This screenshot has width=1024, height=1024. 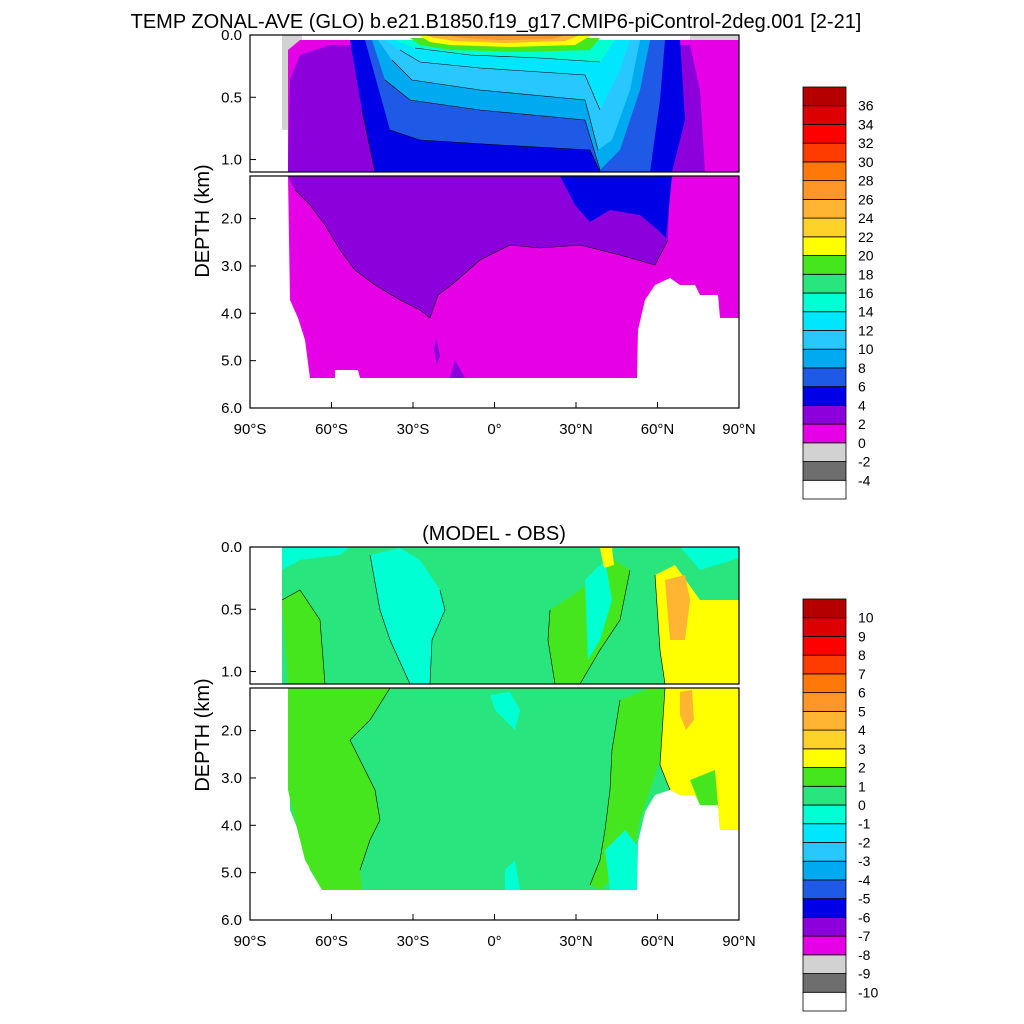 I want to click on colorbar-label: 2, so click(x=862, y=768).